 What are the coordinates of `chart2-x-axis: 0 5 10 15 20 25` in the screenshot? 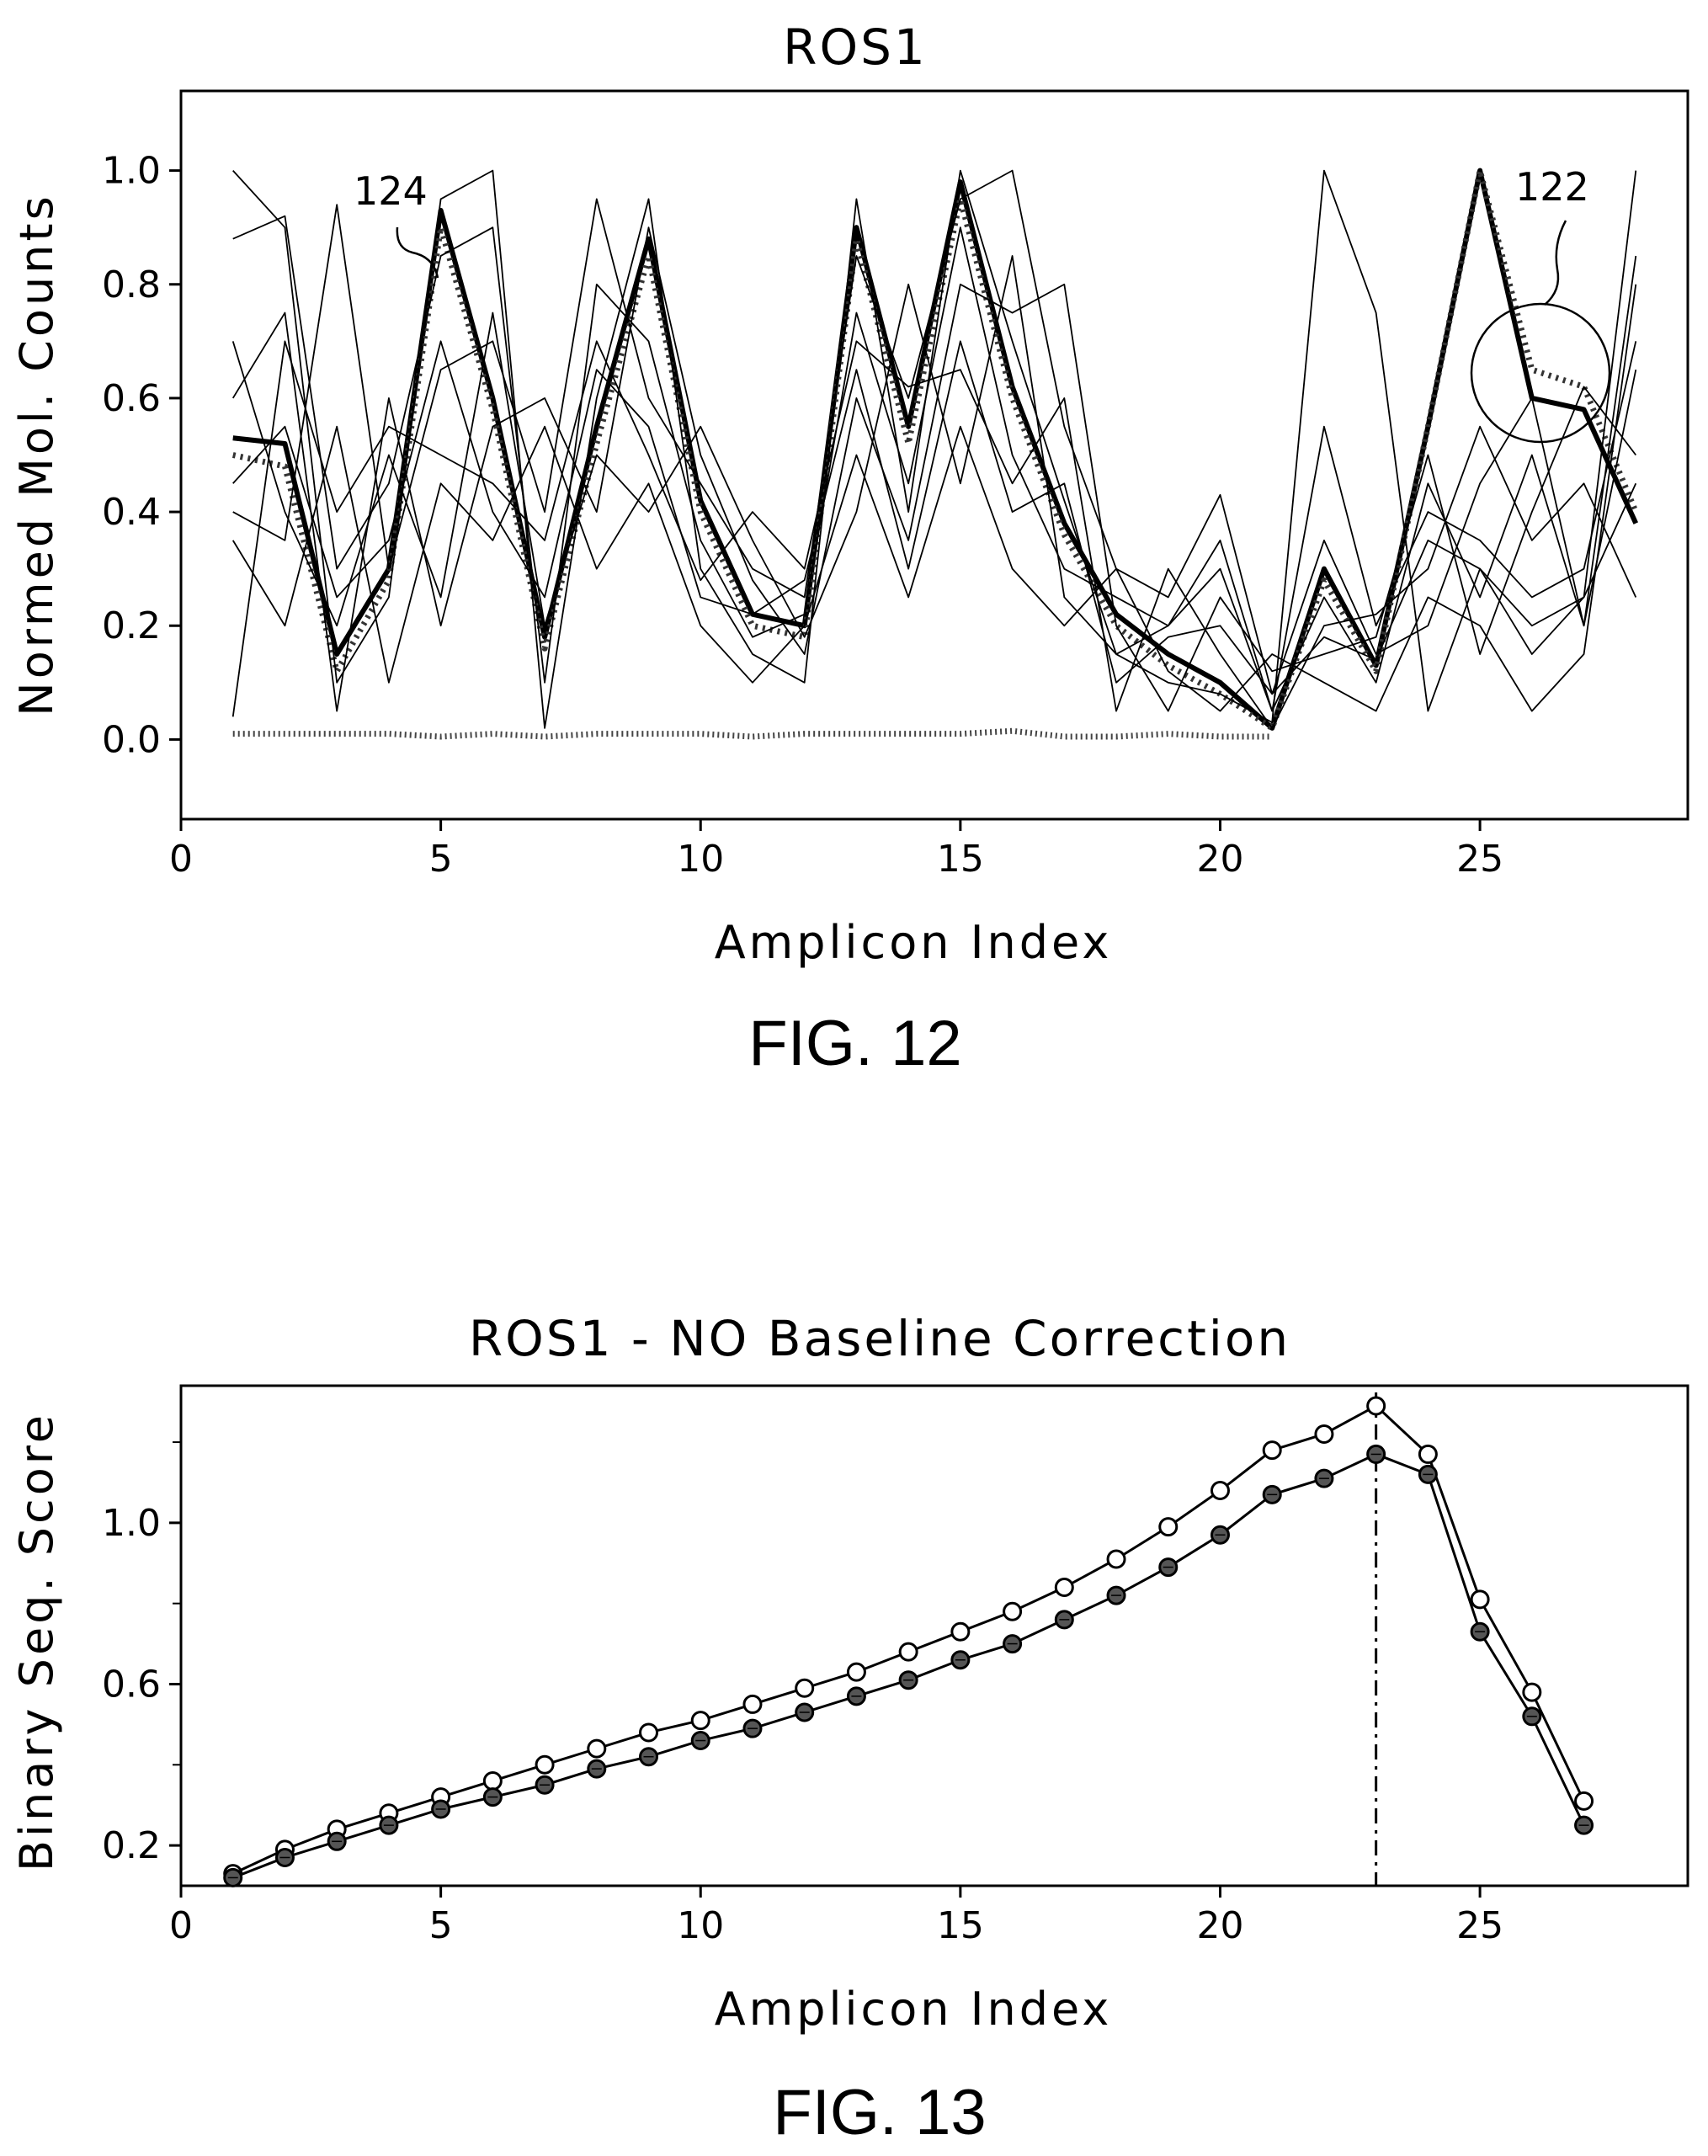 It's located at (836, 1917).